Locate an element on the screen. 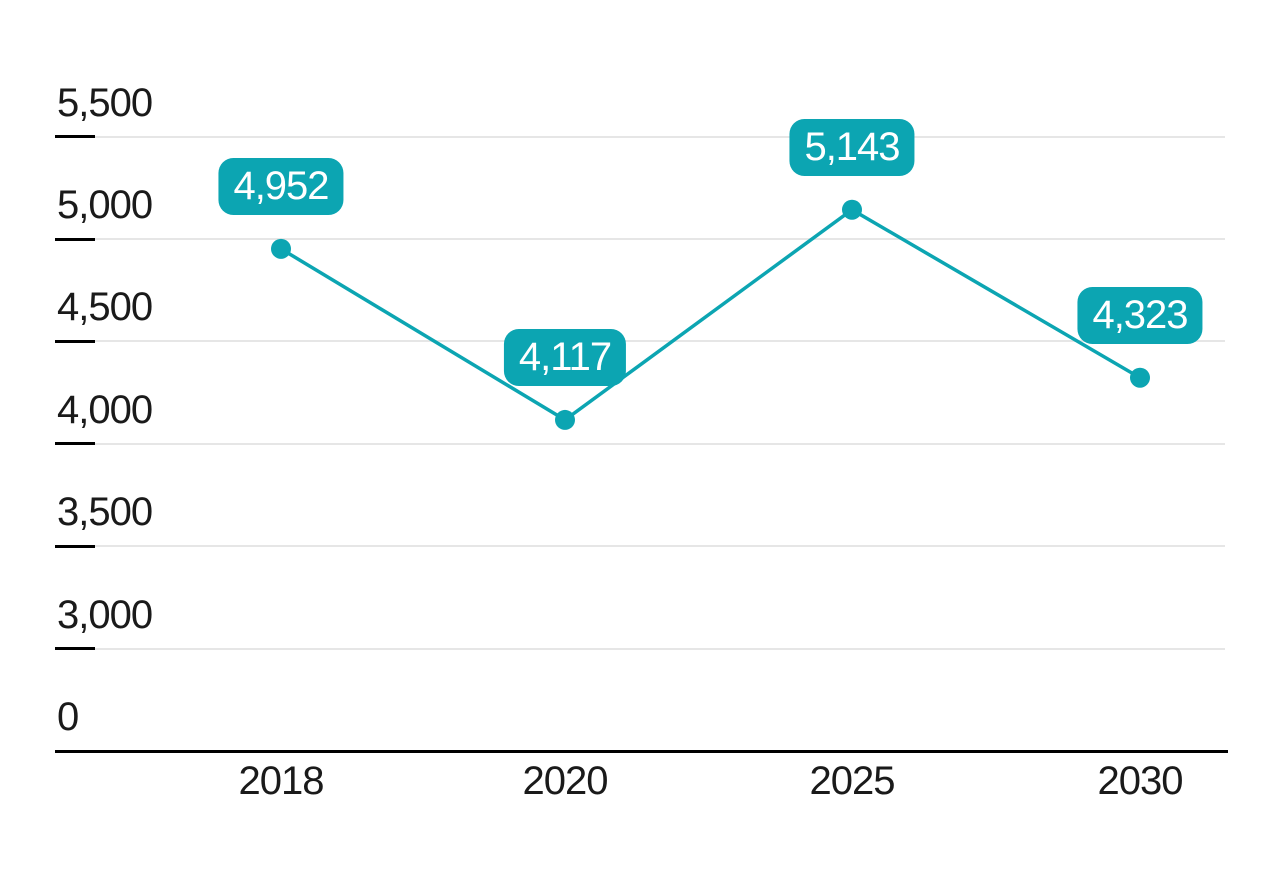  x-axis-line is located at coordinates (641, 751).